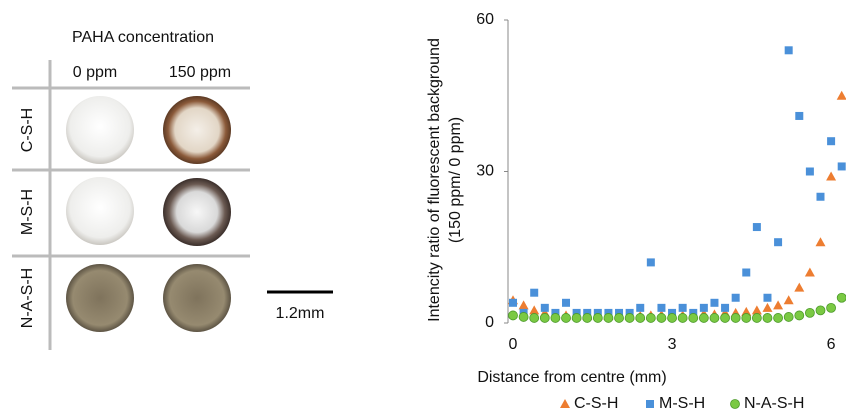 The image size is (846, 420). I want to click on scale-label: 1.2mm, so click(300, 313).